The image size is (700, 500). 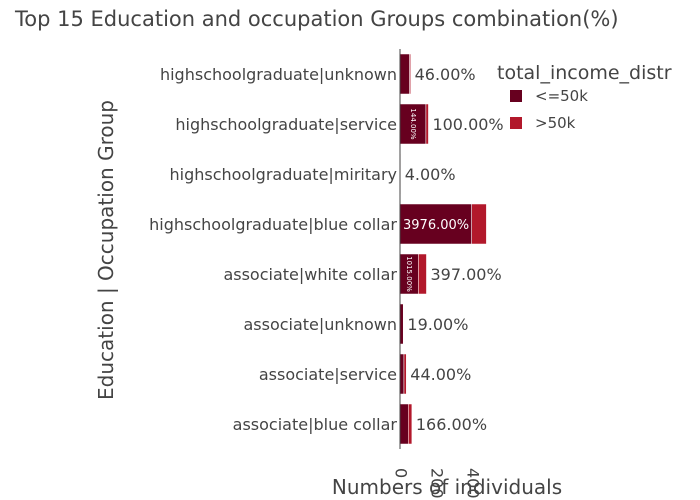 I want to click on category-label: highschoolgraduate|service, so click(x=286, y=124).